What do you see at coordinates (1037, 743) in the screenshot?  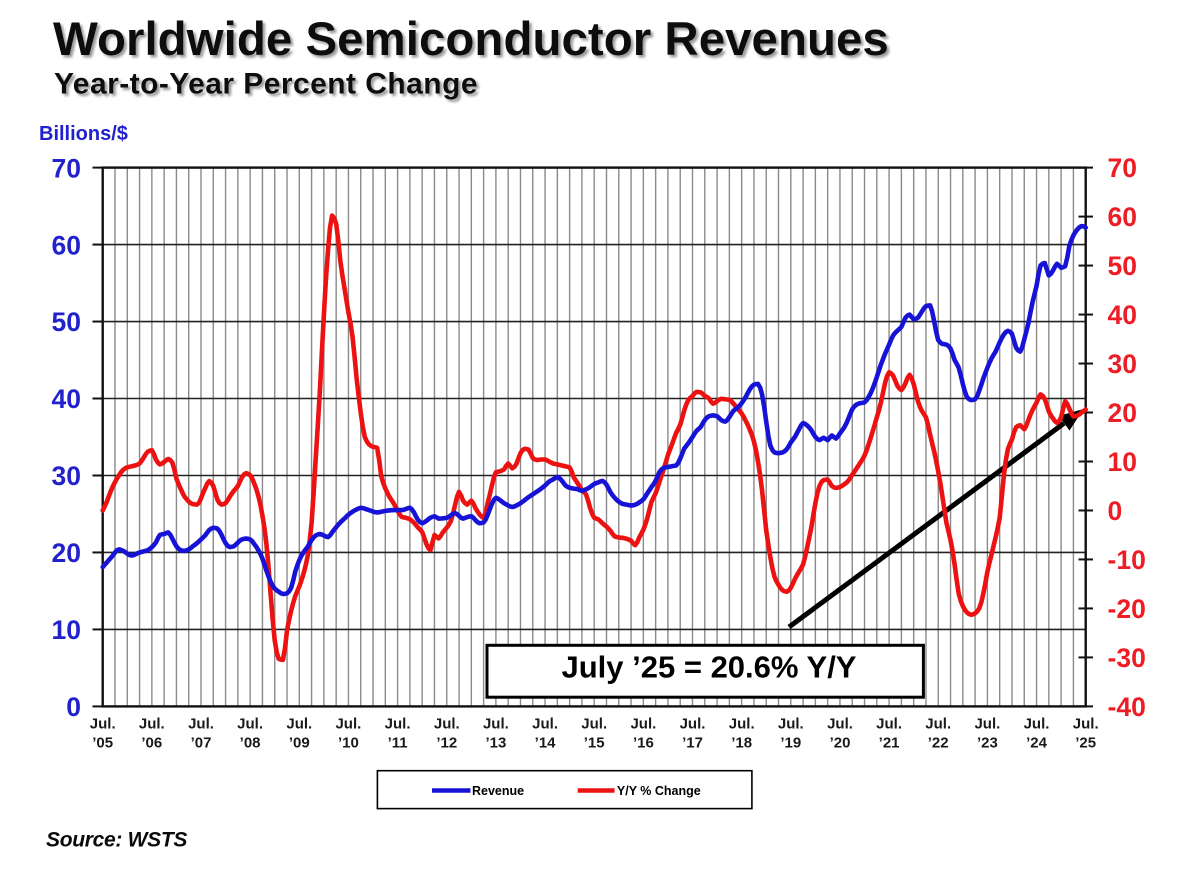 I see `svg-text: ’24` at bounding box center [1037, 743].